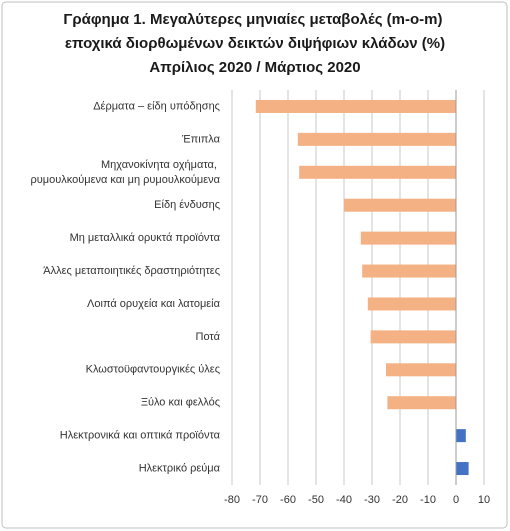 The height and width of the screenshot is (531, 510). I want to click on y-tick-label: Ηλεκτρονικά και οπτικά προϊόντα, so click(140, 436).